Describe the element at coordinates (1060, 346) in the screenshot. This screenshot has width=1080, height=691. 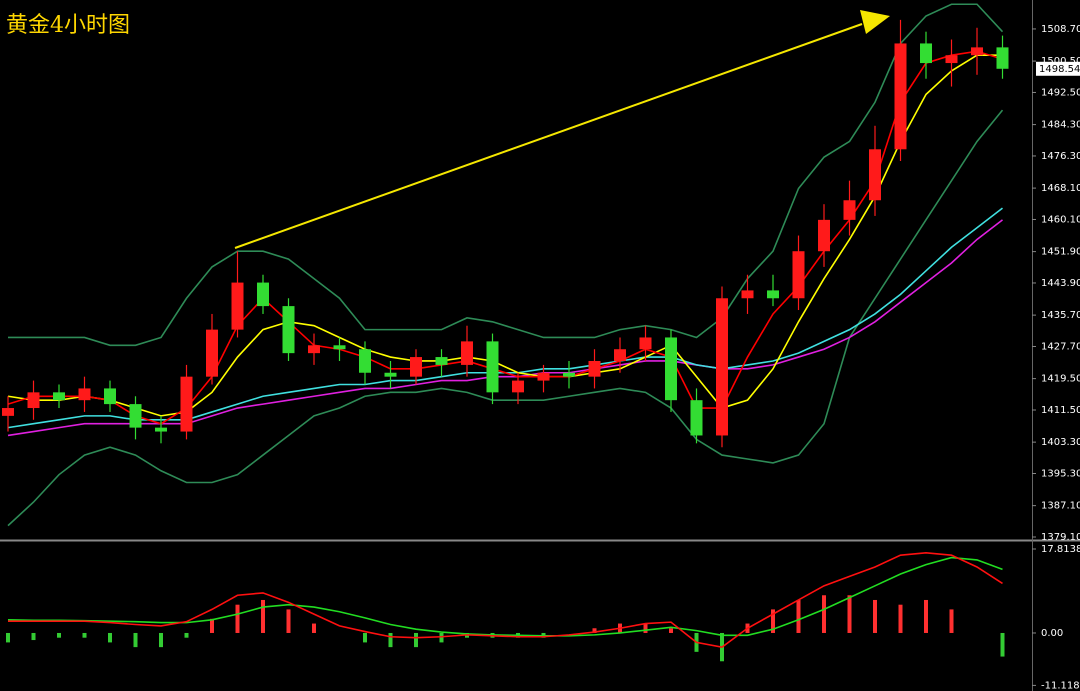
I see `y-tick-label: 1427.70` at that location.